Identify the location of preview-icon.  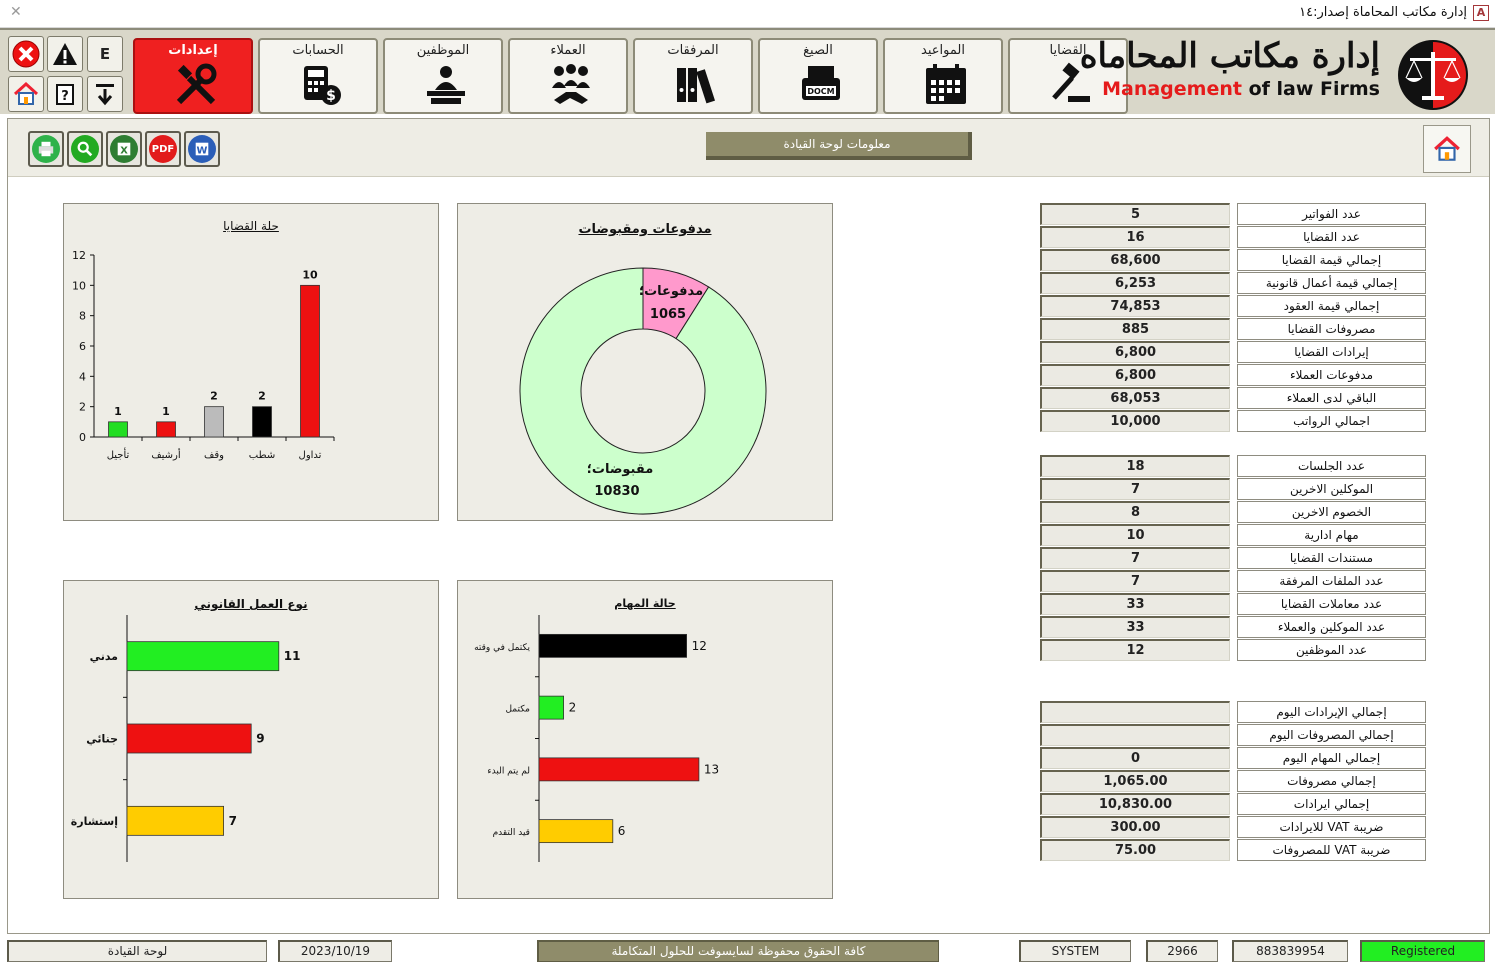
(85, 149).